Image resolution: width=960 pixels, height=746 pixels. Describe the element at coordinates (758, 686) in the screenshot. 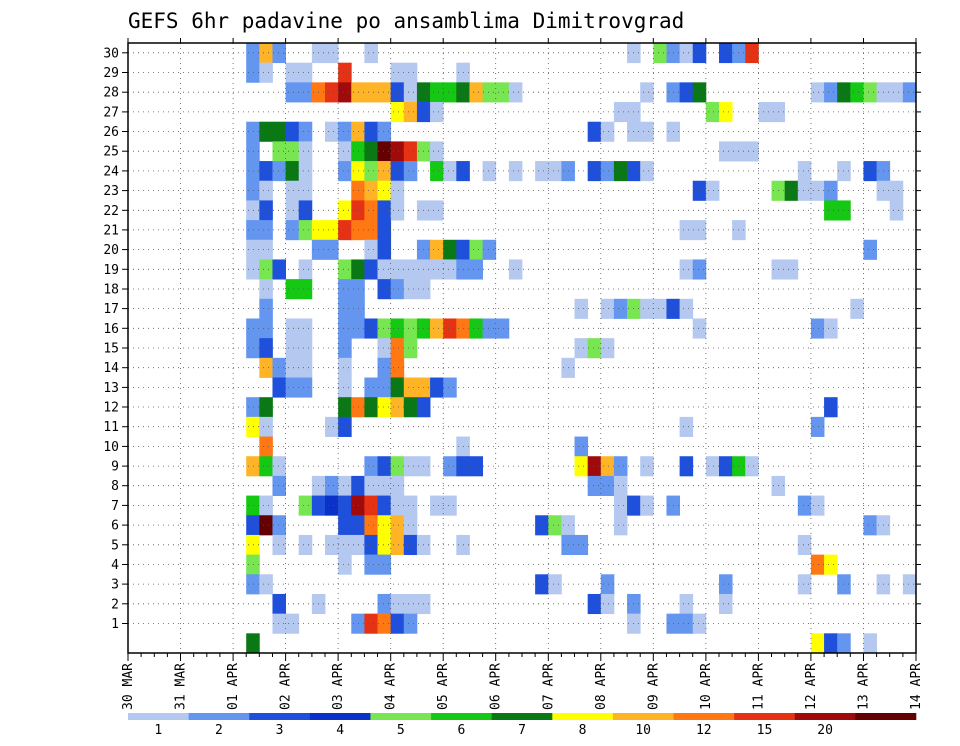

I see `x-tick-label: 11 APR` at that location.